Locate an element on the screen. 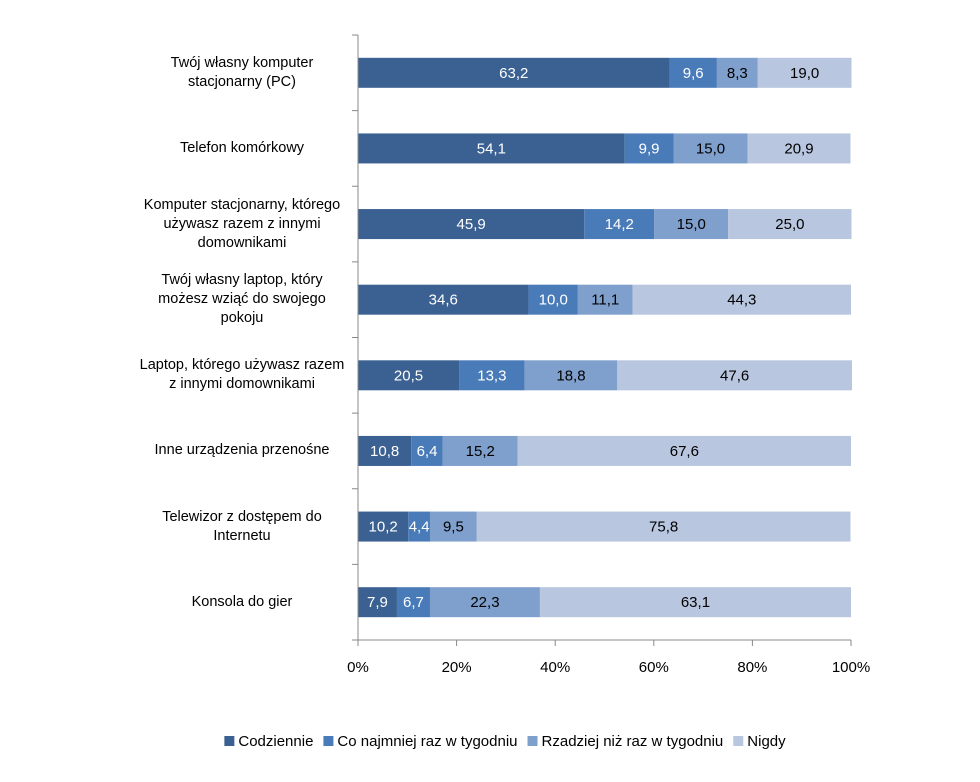 This screenshot has width=980, height=782. category-label: Konsola do gier is located at coordinates (242, 601).